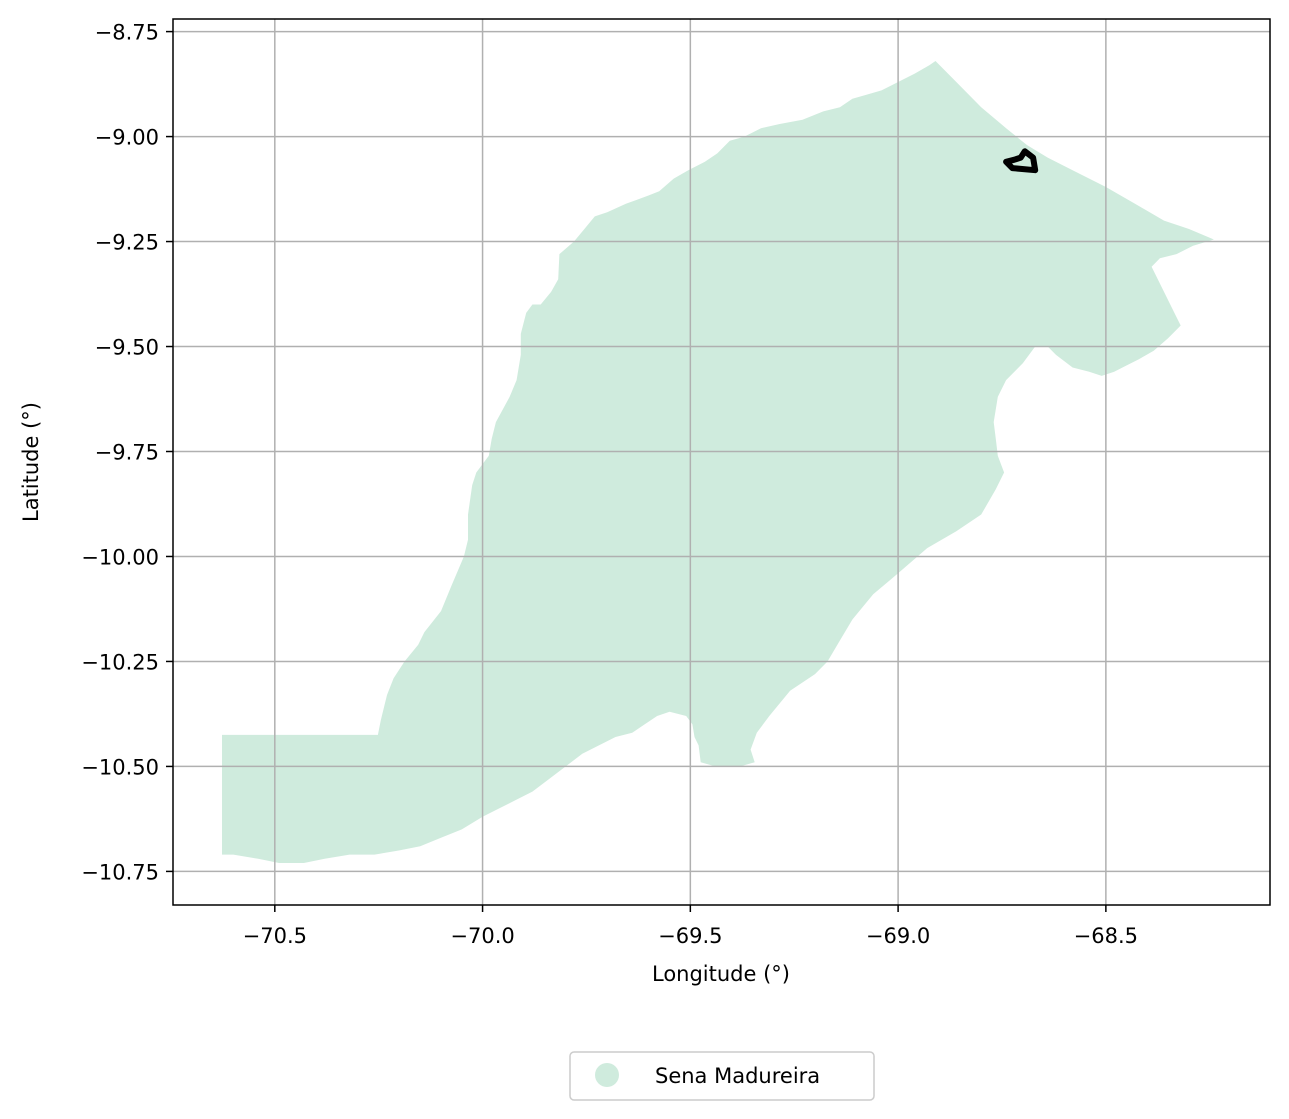 The width and height of the screenshot is (1289, 1119). Describe the element at coordinates (690, 936) in the screenshot. I see `x-tick-label: −69.5` at that location.